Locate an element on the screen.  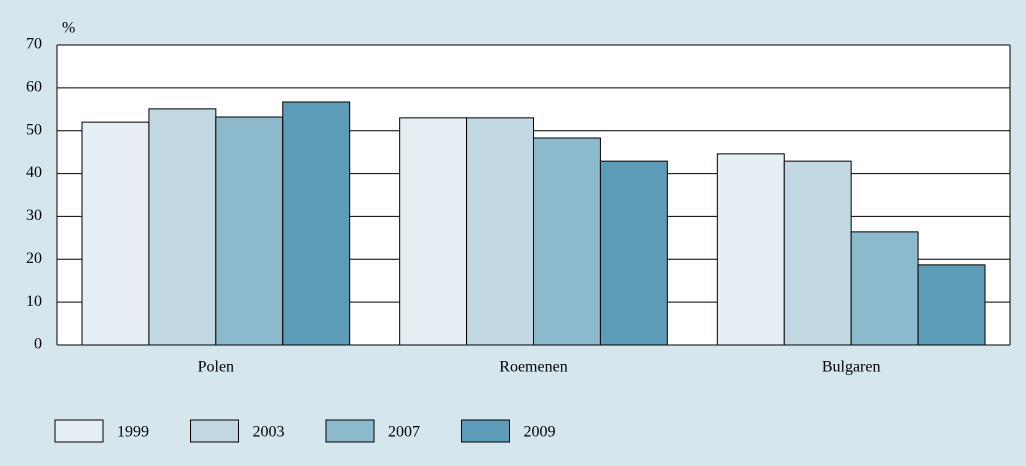
legend-label: 2009 is located at coordinates (540, 432).